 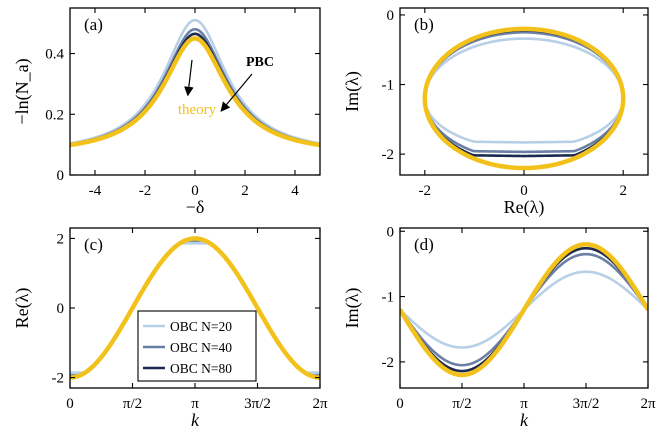 I want to click on series-line-pbc, so click(x=195, y=92).